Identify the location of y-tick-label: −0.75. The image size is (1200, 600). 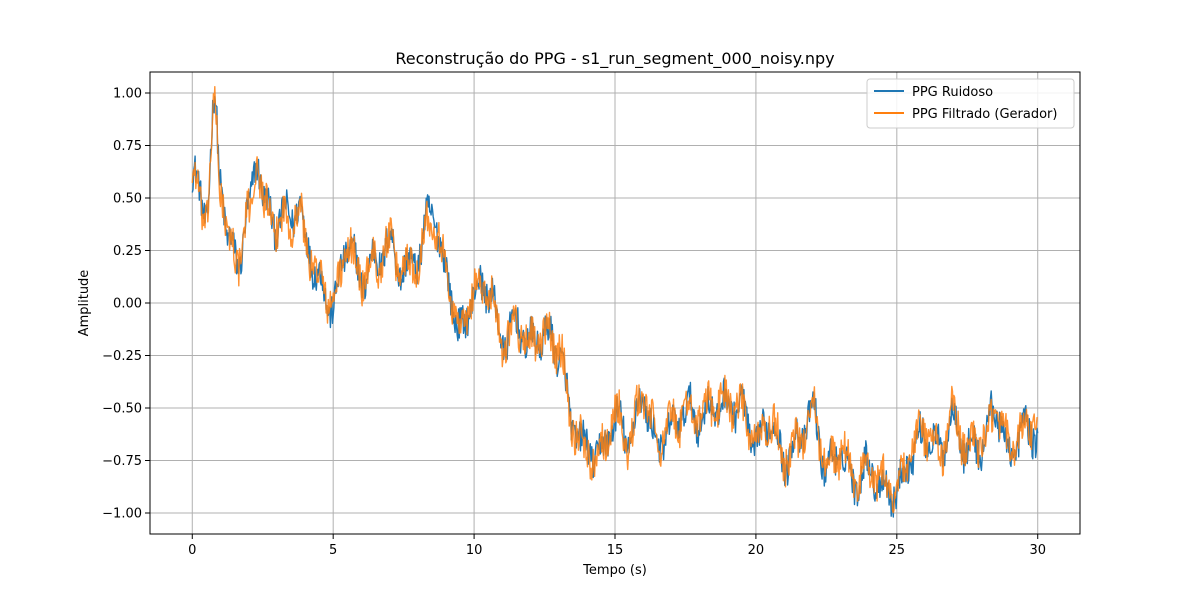
(122, 461).